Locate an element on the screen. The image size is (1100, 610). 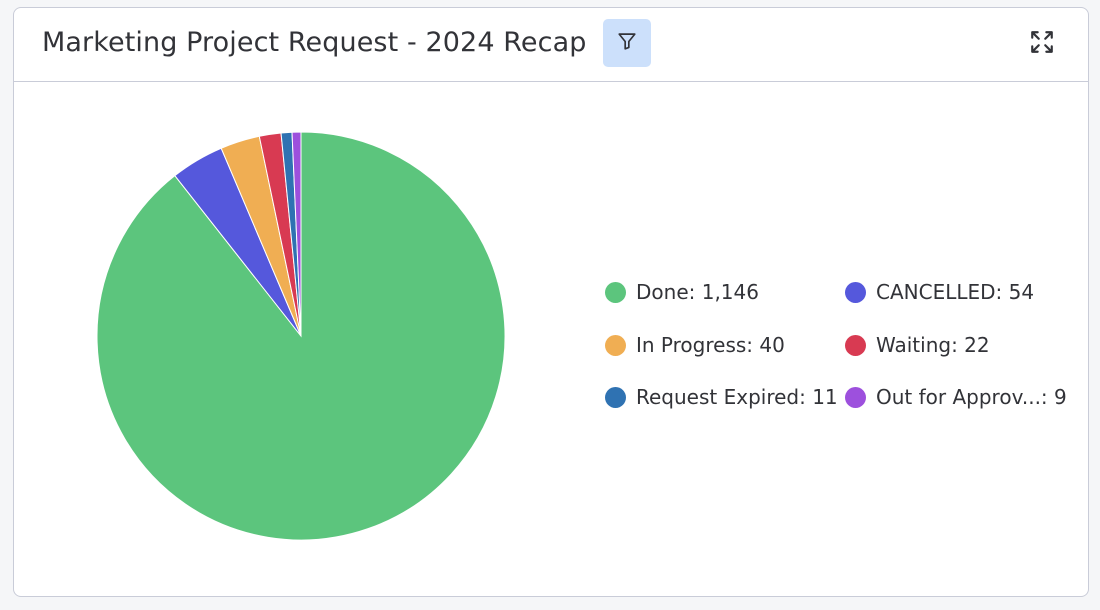
pie-slice-out-for-approv is located at coordinates (296, 234).